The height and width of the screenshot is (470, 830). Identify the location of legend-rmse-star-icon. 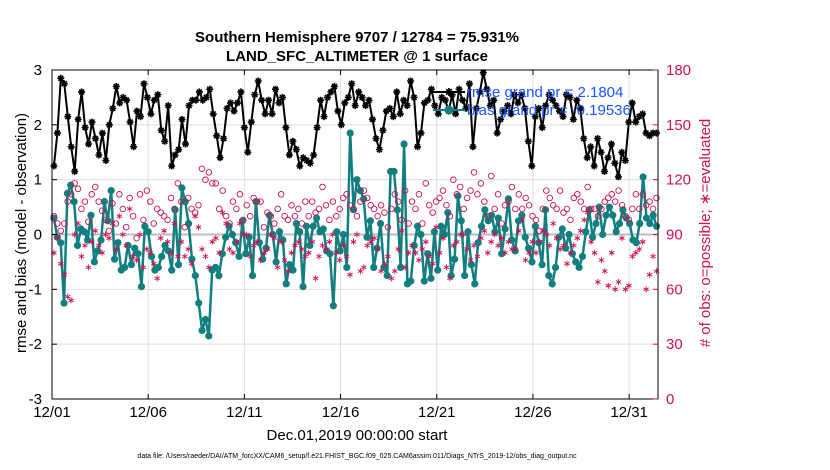
(449, 92).